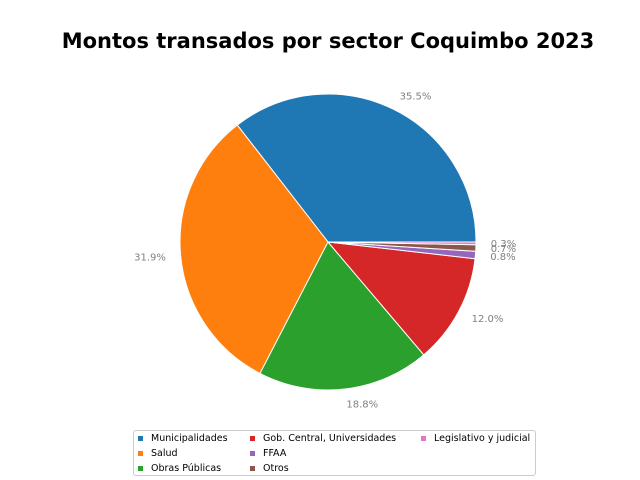 The height and width of the screenshot is (480, 640). What do you see at coordinates (150, 257) in the screenshot?
I see `pie-label-salud: 31.9%` at bounding box center [150, 257].